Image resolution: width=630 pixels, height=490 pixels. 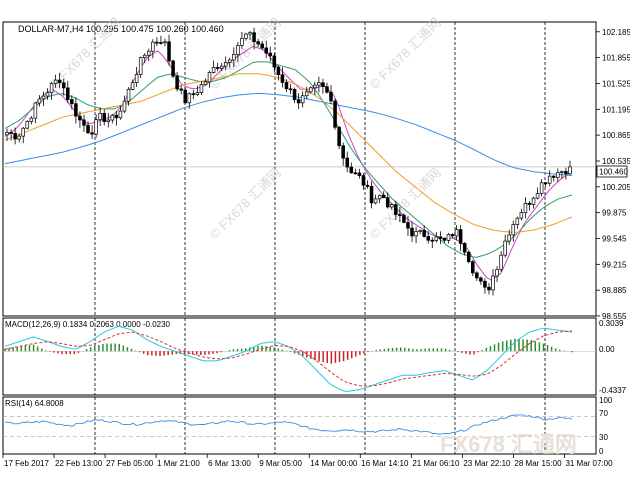 What do you see at coordinates (614, 264) in the screenshot?
I see `price-tick-label: 99.215` at bounding box center [614, 264].